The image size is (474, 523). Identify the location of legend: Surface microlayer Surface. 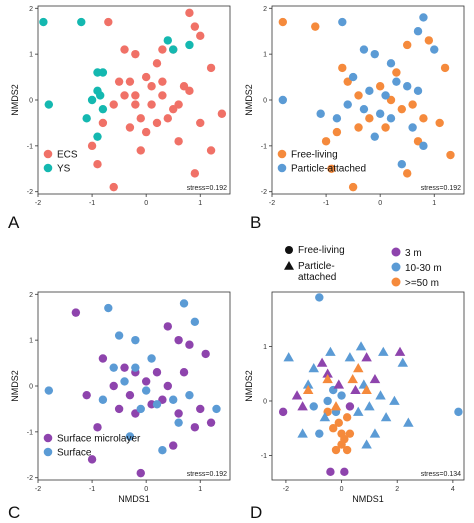
(92, 446).